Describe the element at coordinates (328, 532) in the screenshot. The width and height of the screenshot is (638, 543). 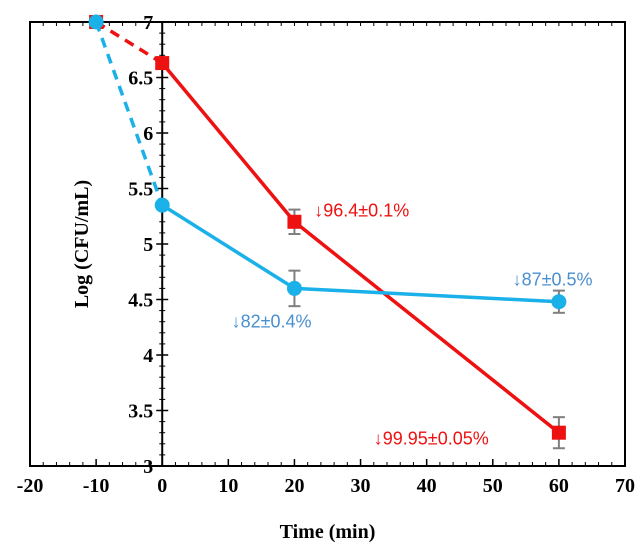
I see `x-axis-title: Time (min)` at that location.